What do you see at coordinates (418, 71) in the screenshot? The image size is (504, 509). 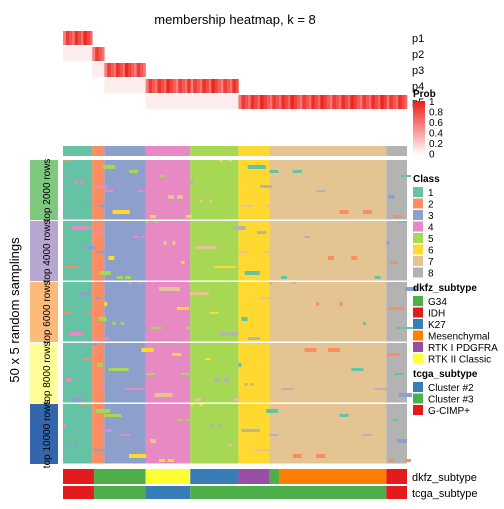 I see `prob-row-label: p3` at bounding box center [418, 71].